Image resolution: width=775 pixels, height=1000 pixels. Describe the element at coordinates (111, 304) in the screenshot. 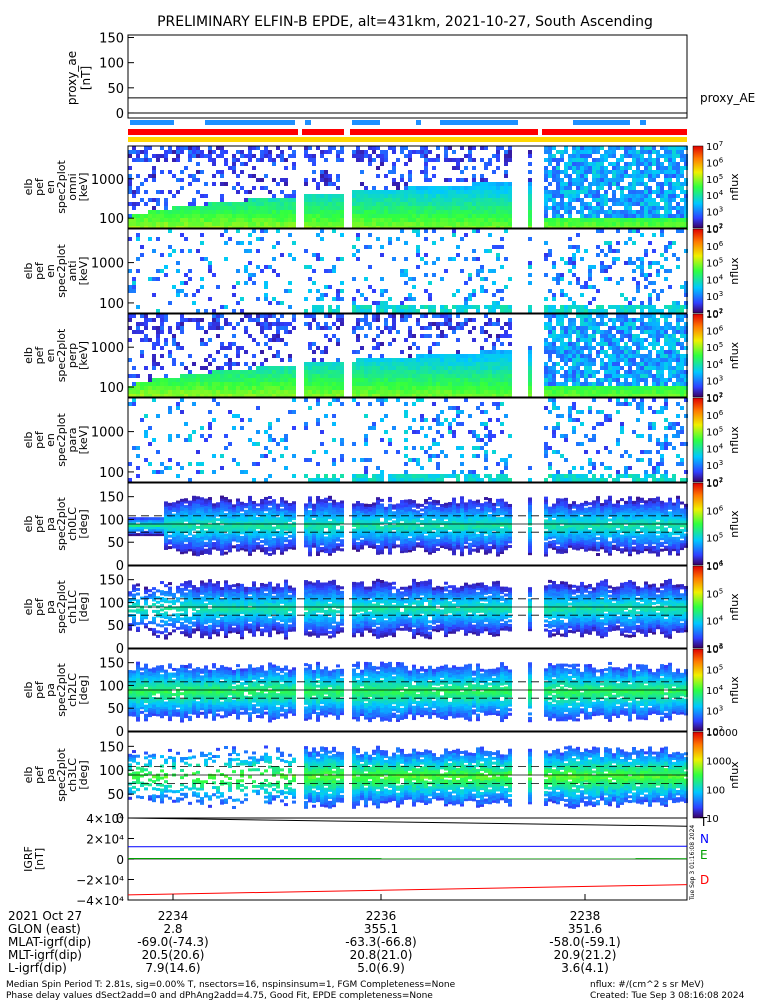

I see `y-tick-label: 100` at that location.